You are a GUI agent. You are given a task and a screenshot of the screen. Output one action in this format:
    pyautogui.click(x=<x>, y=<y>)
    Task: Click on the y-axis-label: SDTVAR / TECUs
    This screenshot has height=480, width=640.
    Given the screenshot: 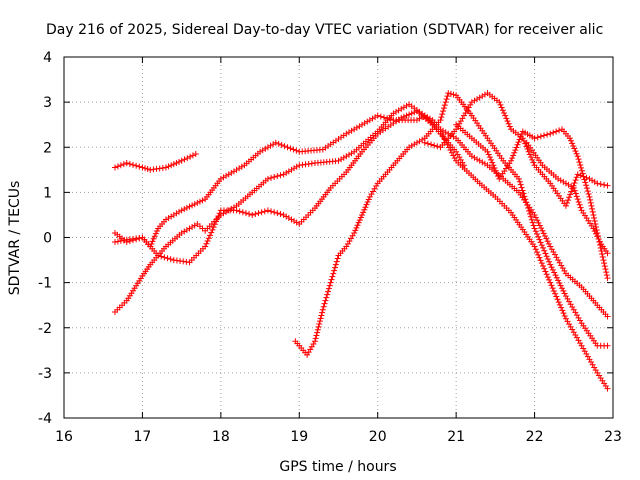 What is the action you would take?
    pyautogui.click(x=15, y=238)
    